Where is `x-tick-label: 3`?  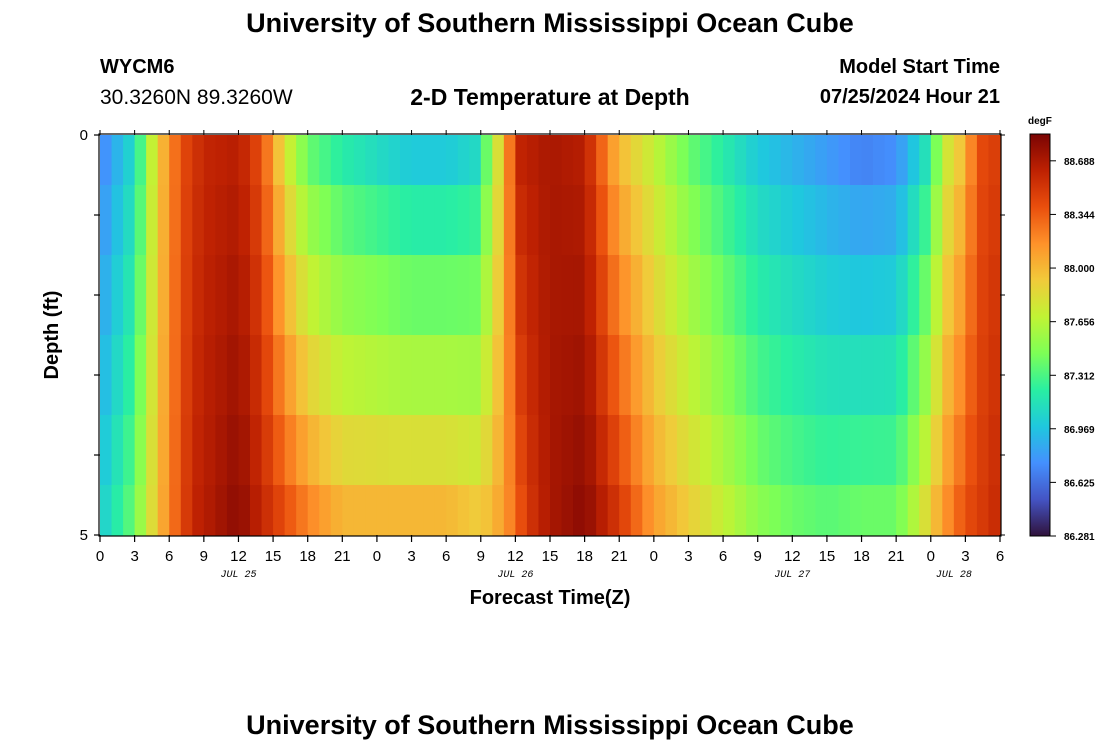
x-tick-label: 3 is located at coordinates (134, 556).